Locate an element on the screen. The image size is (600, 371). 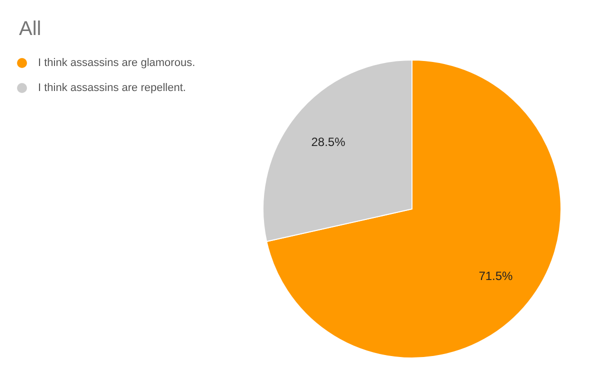
legend-label: I think assassins are repellent. is located at coordinates (112, 88).